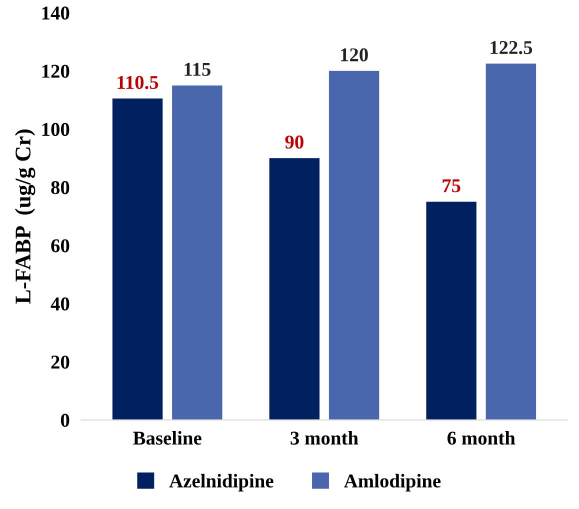 This screenshot has height=509, width=579. What do you see at coordinates (56, 129) in the screenshot?
I see `y-tick-label: 100` at bounding box center [56, 129].